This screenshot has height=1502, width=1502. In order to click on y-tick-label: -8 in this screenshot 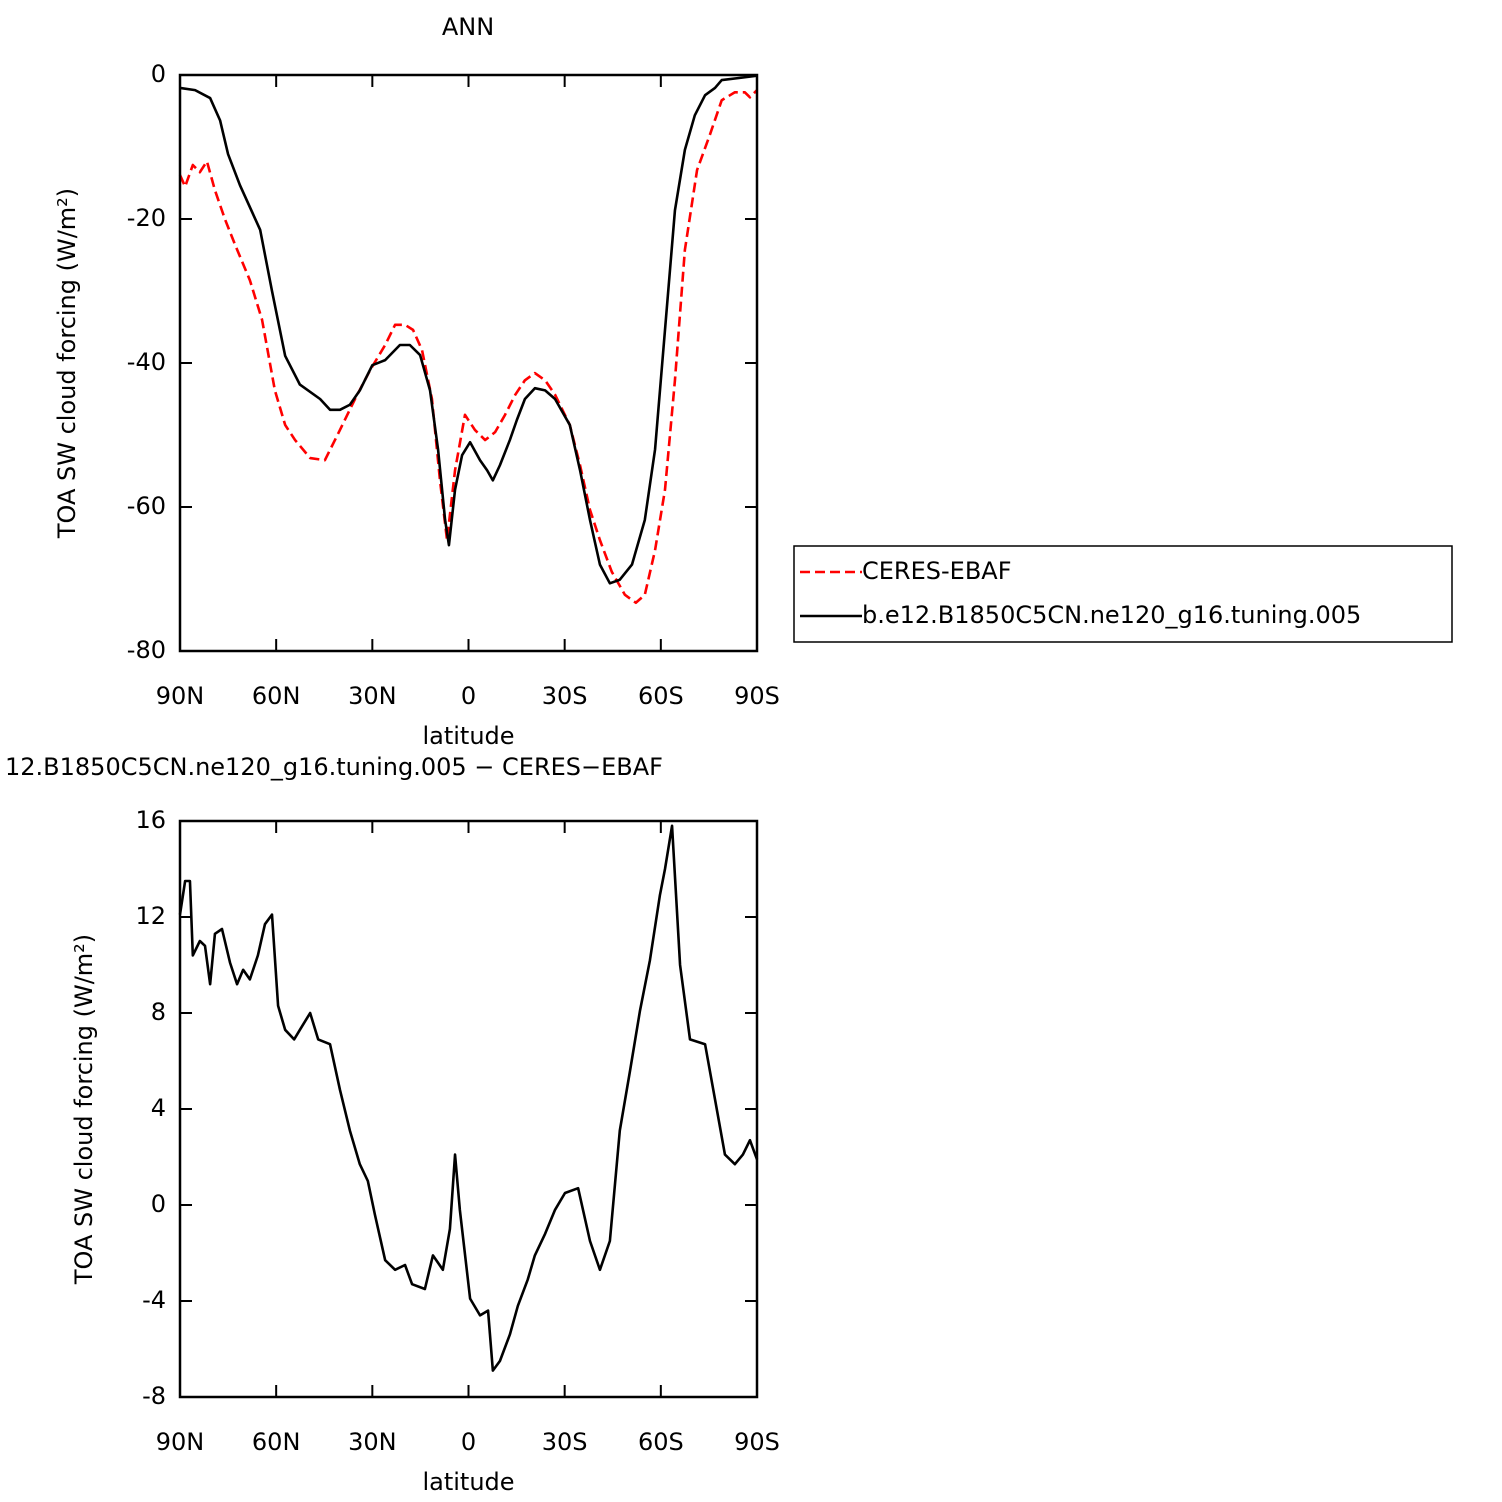, I will do `click(154, 1396)`.